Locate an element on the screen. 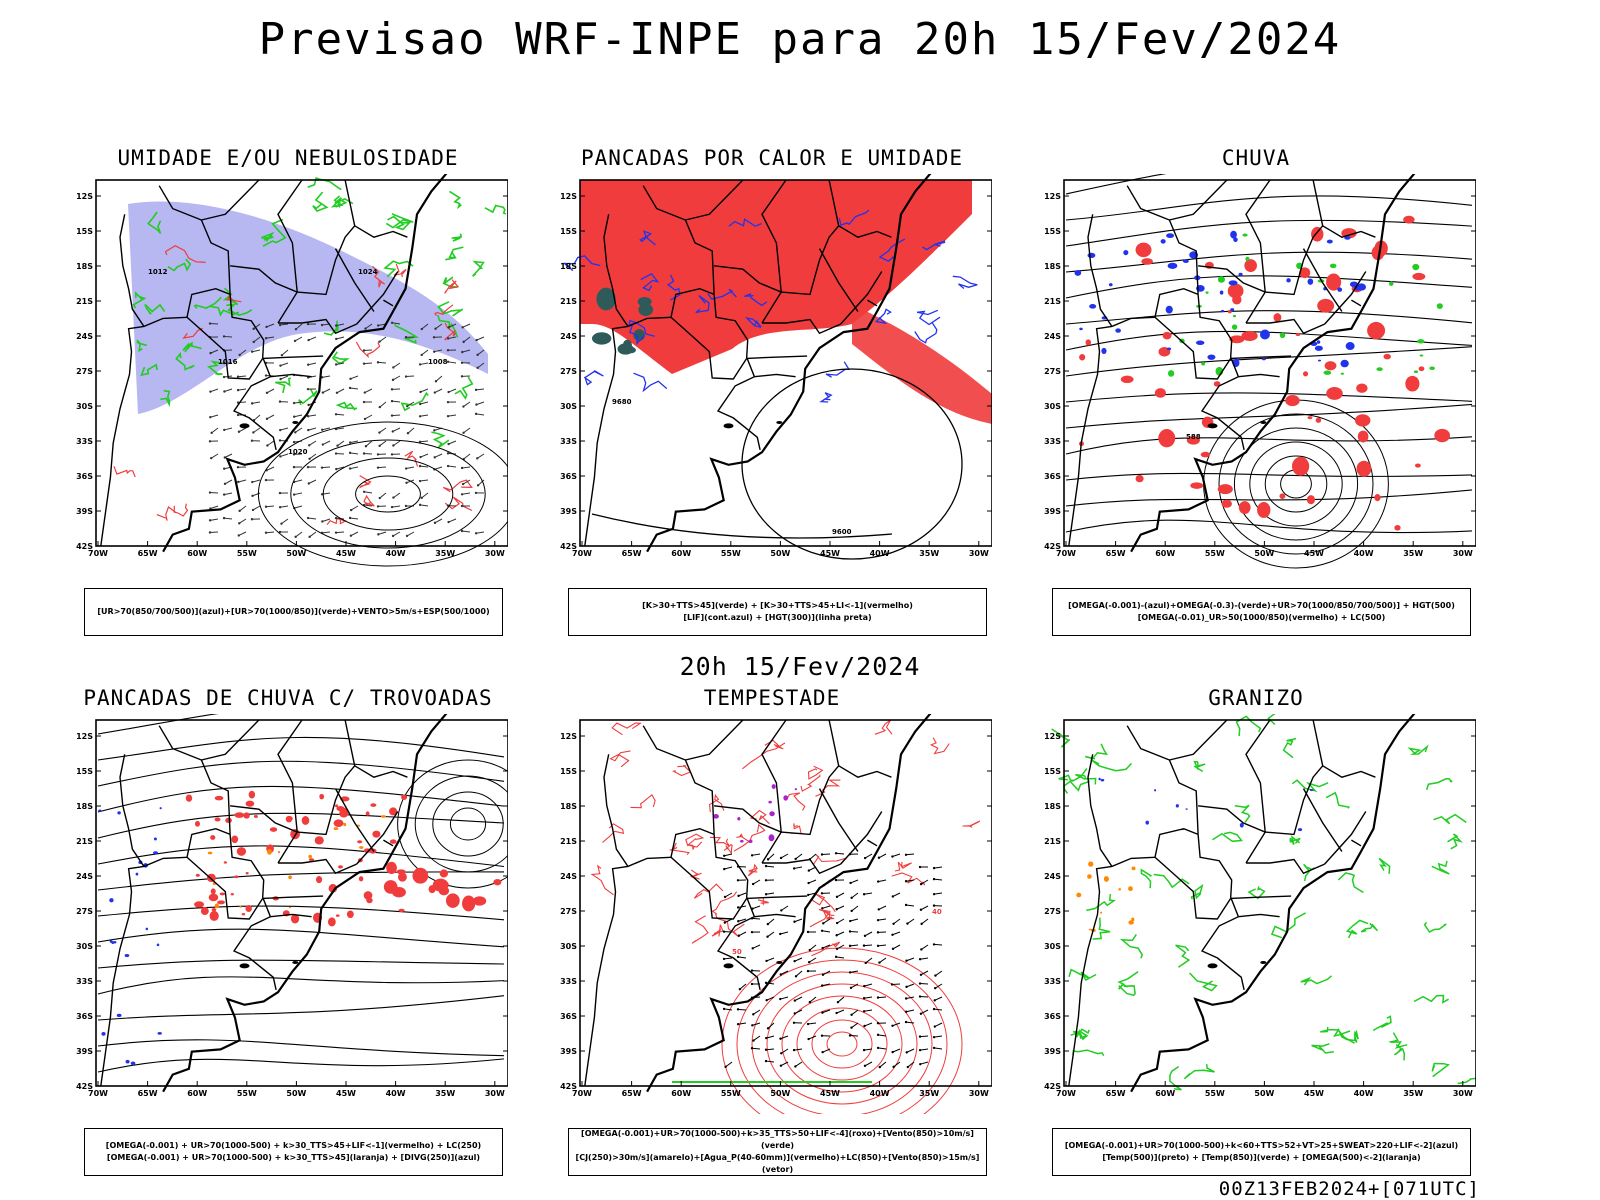 Image resolution: width=1600 pixels, height=1200 pixels. li-area-teal is located at coordinates (625, 349).